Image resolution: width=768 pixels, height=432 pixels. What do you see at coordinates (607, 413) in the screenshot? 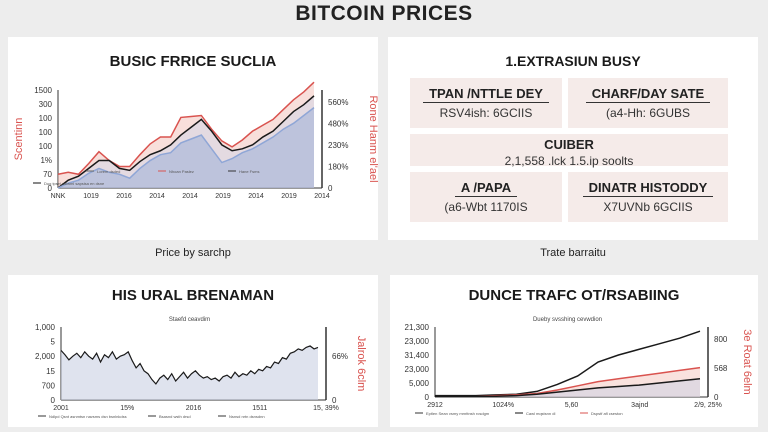
I see `legend-label: Dspstf afl cseston` at bounding box center [607, 413].